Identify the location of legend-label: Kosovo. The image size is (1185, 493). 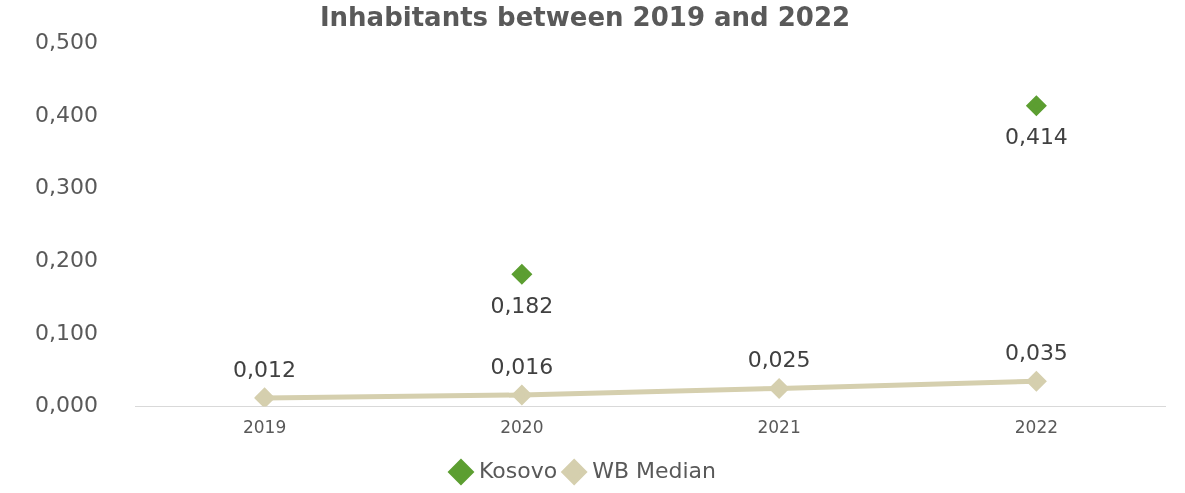
(518, 470).